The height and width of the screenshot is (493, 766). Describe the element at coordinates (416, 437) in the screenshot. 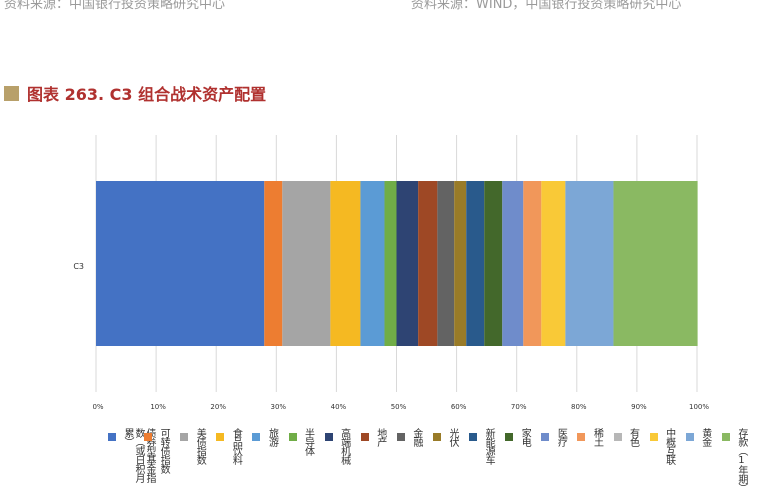

I see `legend-label: 金融` at that location.